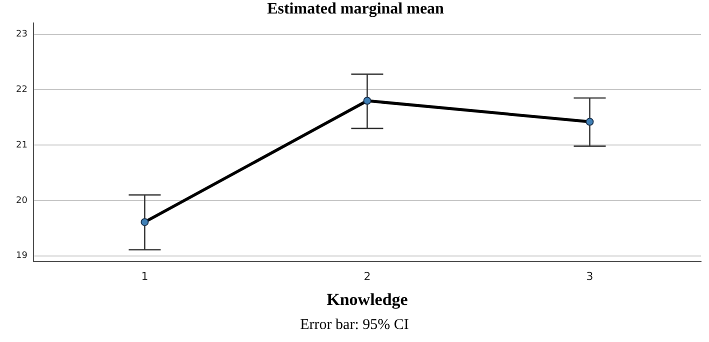 Image resolution: width=709 pixels, height=342 pixels. What do you see at coordinates (590, 276) in the screenshot?
I see `x-tick-label: 3` at bounding box center [590, 276].